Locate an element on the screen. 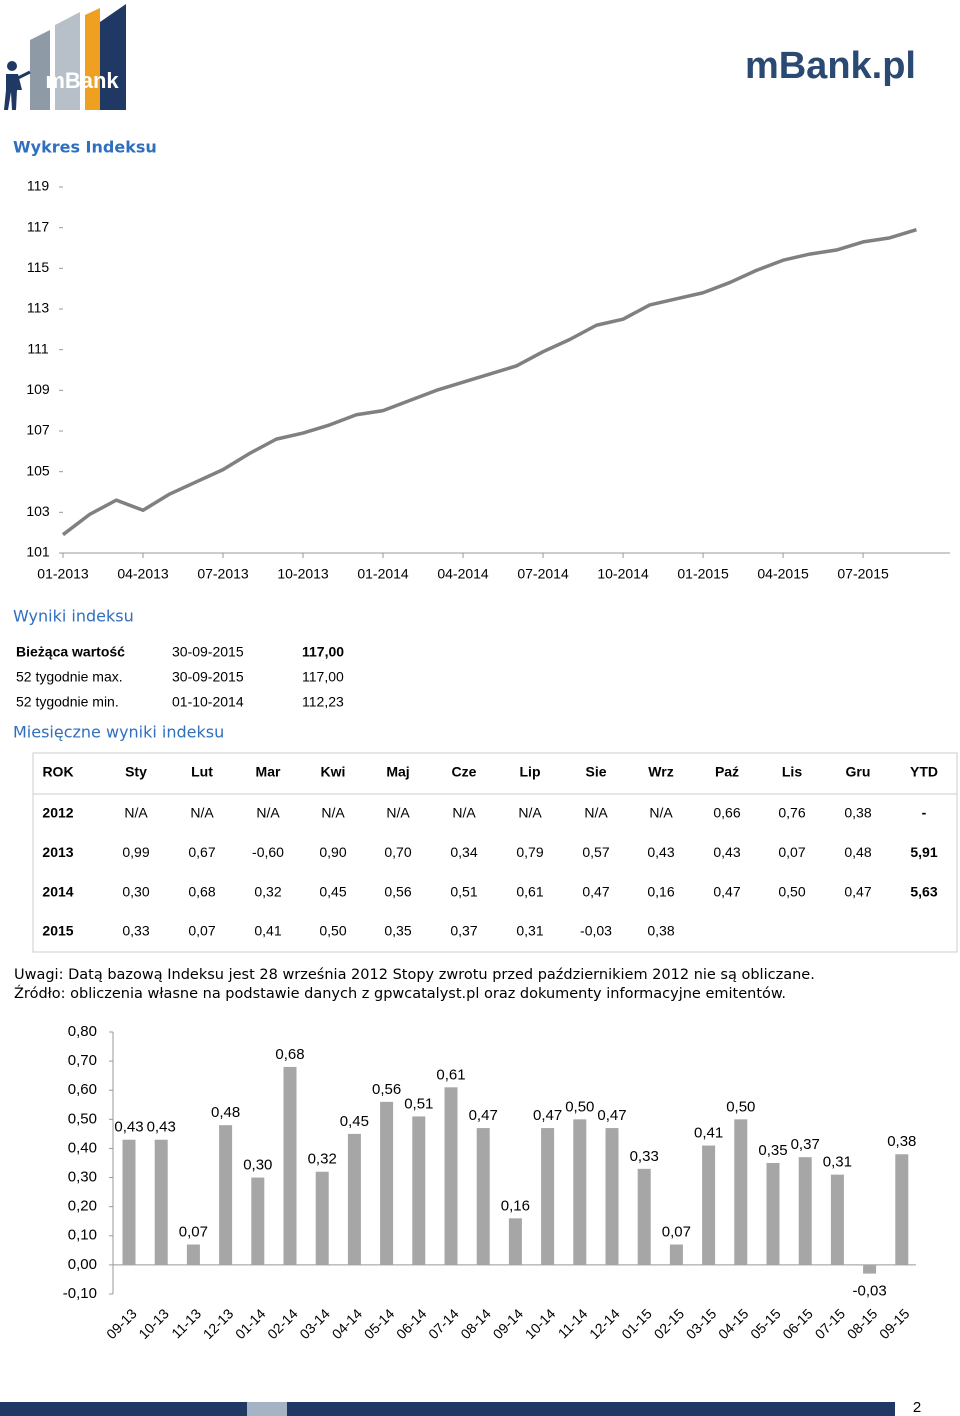 The height and width of the screenshot is (1416, 960). x-tick-label: 10-2013 is located at coordinates (303, 574).